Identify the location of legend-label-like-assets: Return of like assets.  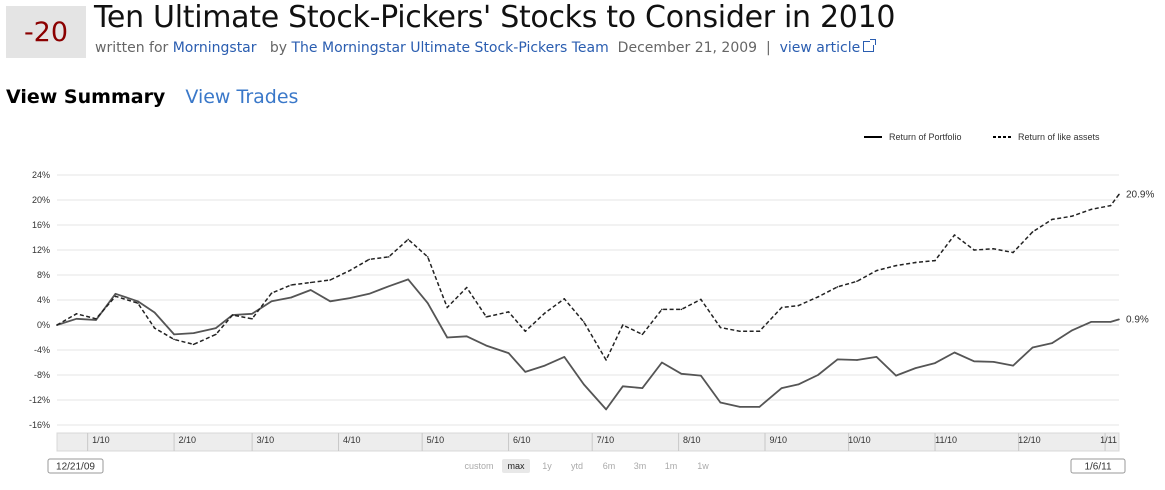
(1059, 137).